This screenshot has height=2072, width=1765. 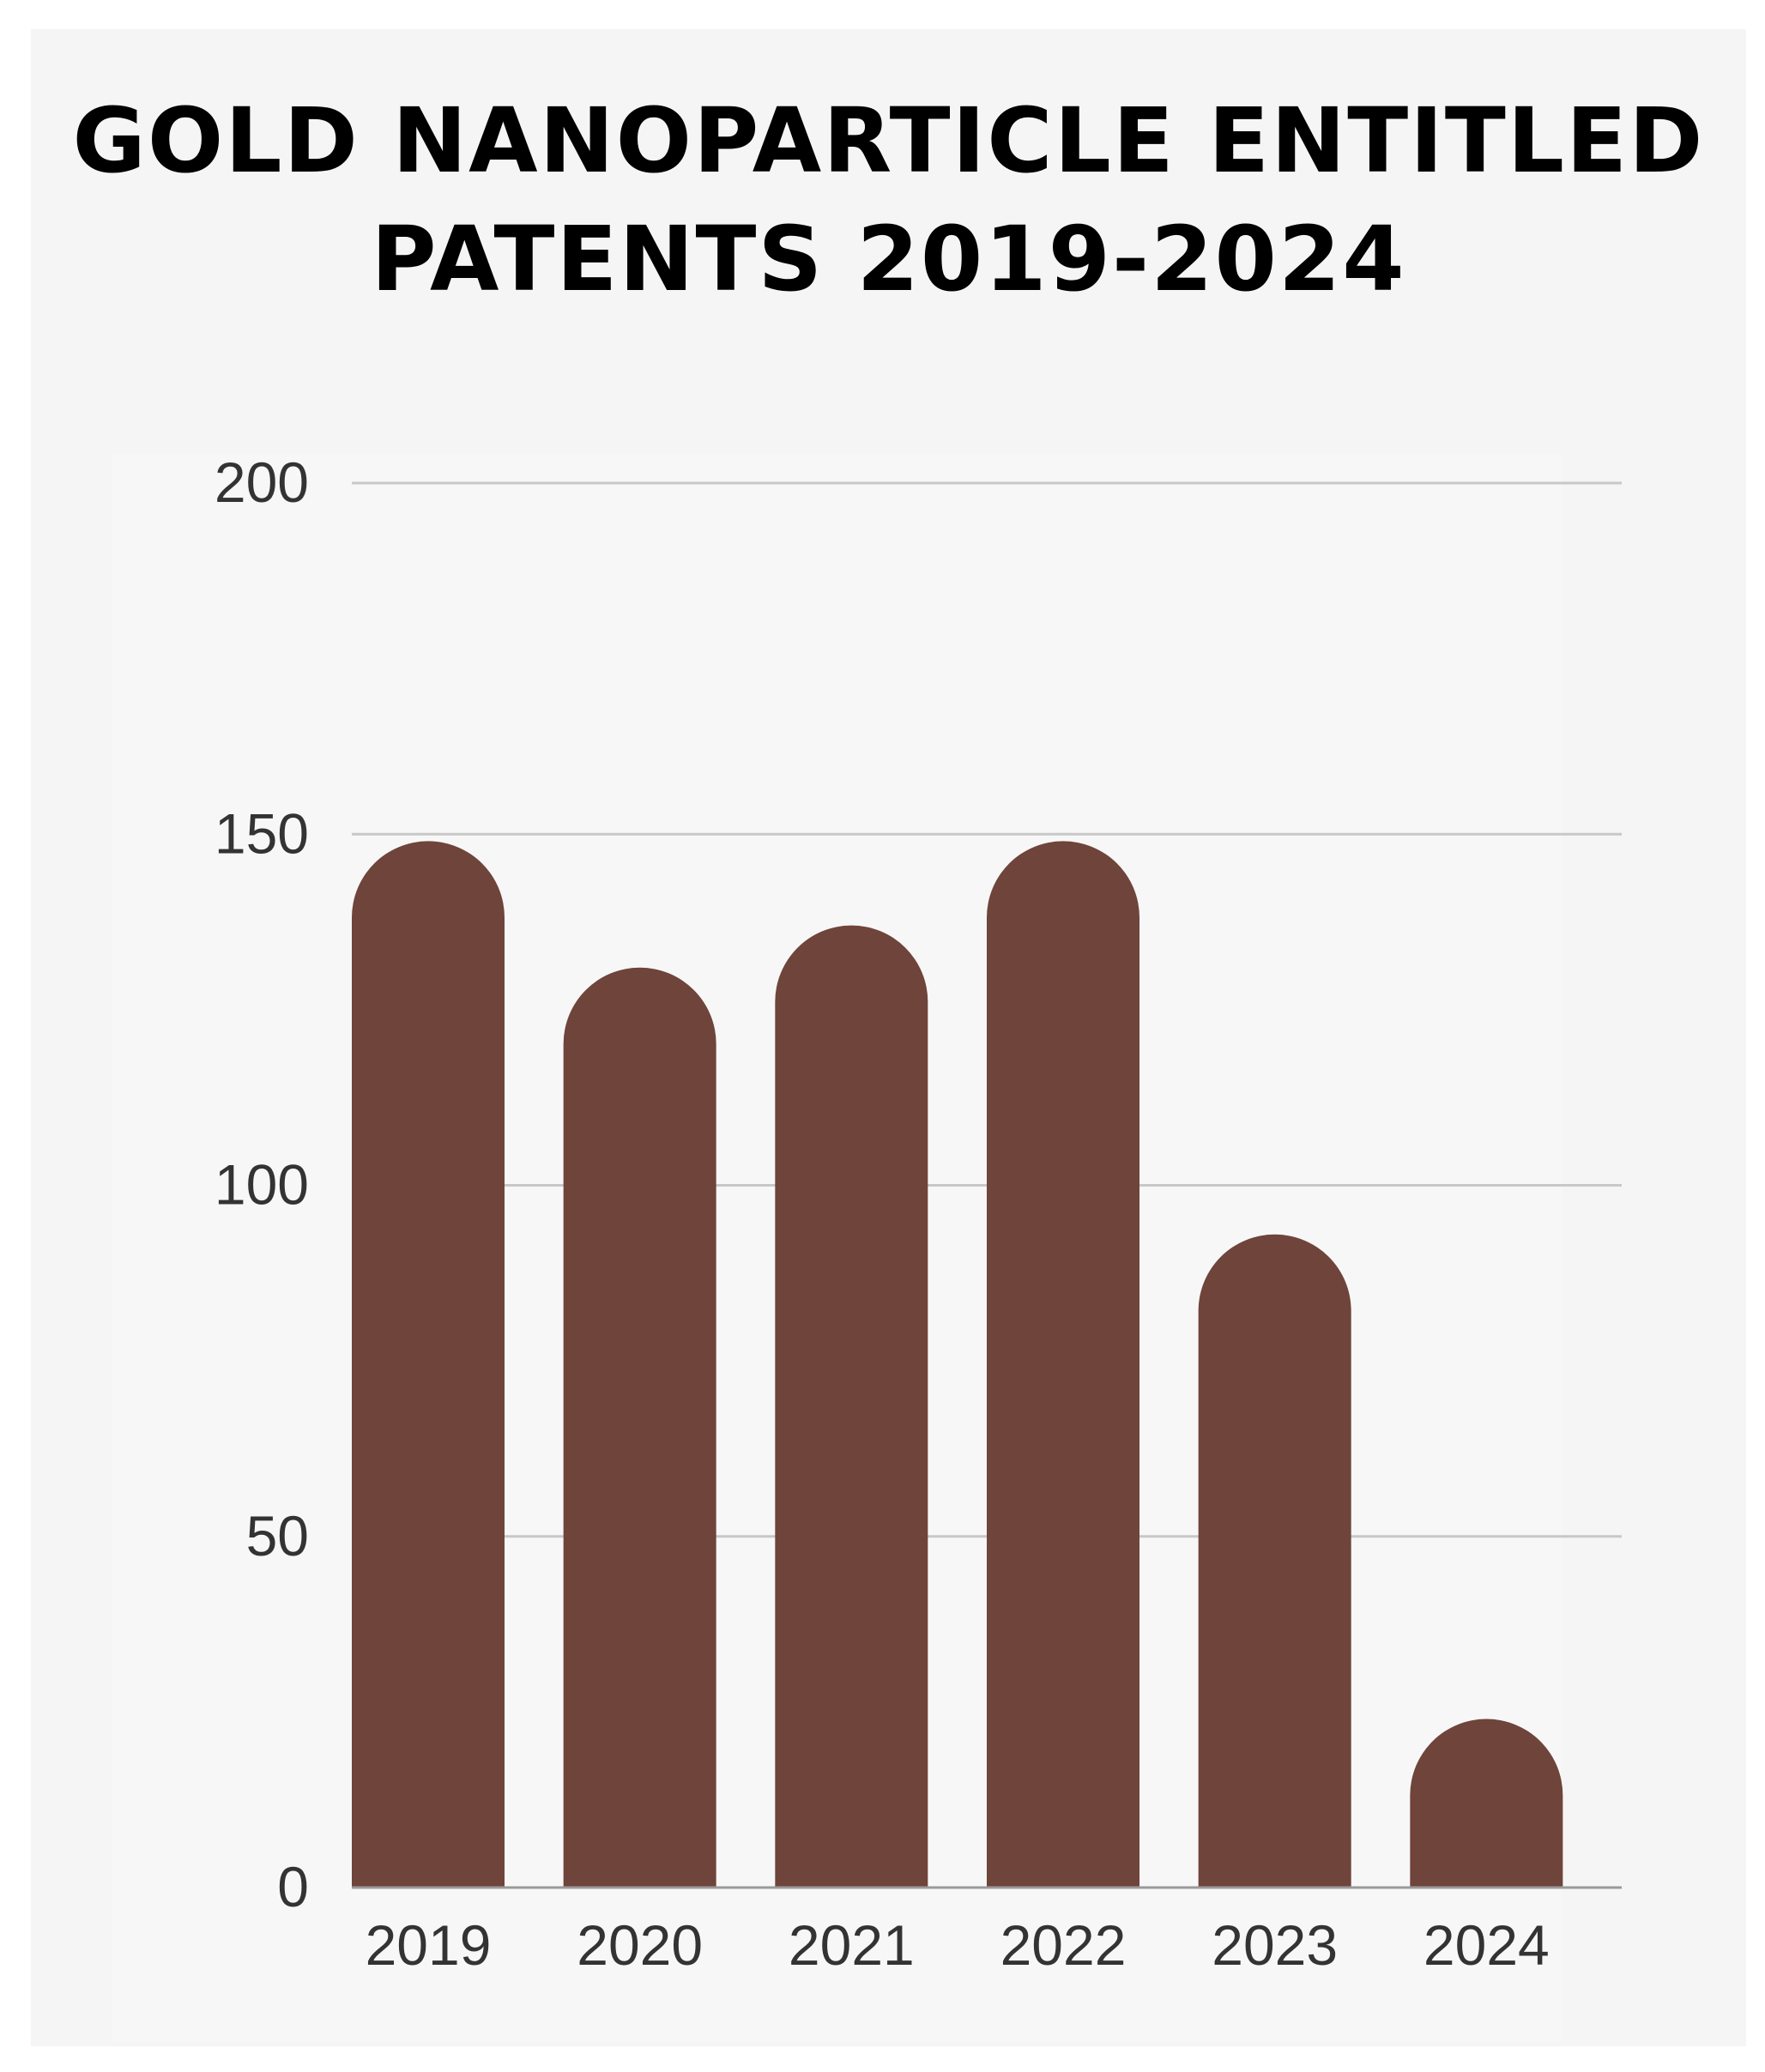 I want to click on bar-2024, so click(x=1486, y=1803).